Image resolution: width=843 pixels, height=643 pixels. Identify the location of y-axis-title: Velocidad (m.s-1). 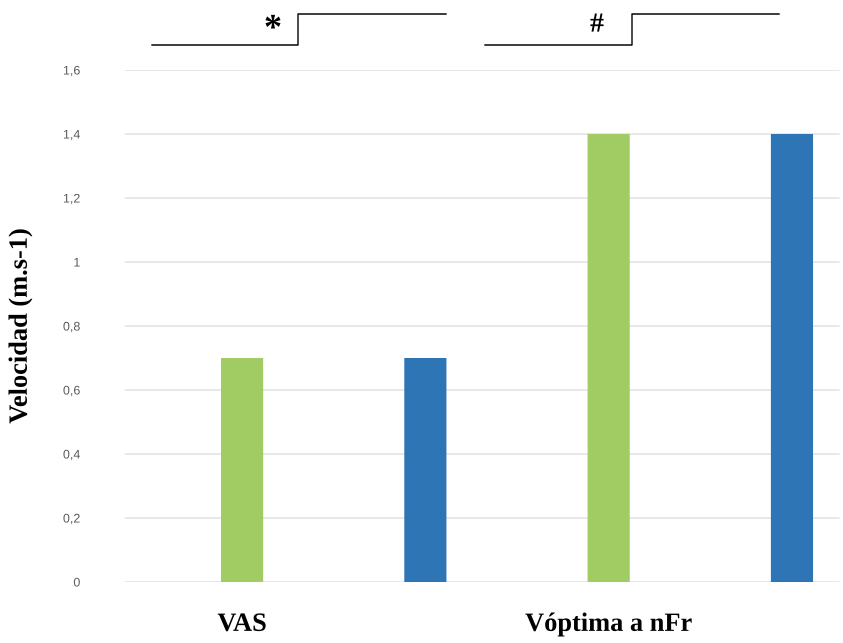
(20, 326).